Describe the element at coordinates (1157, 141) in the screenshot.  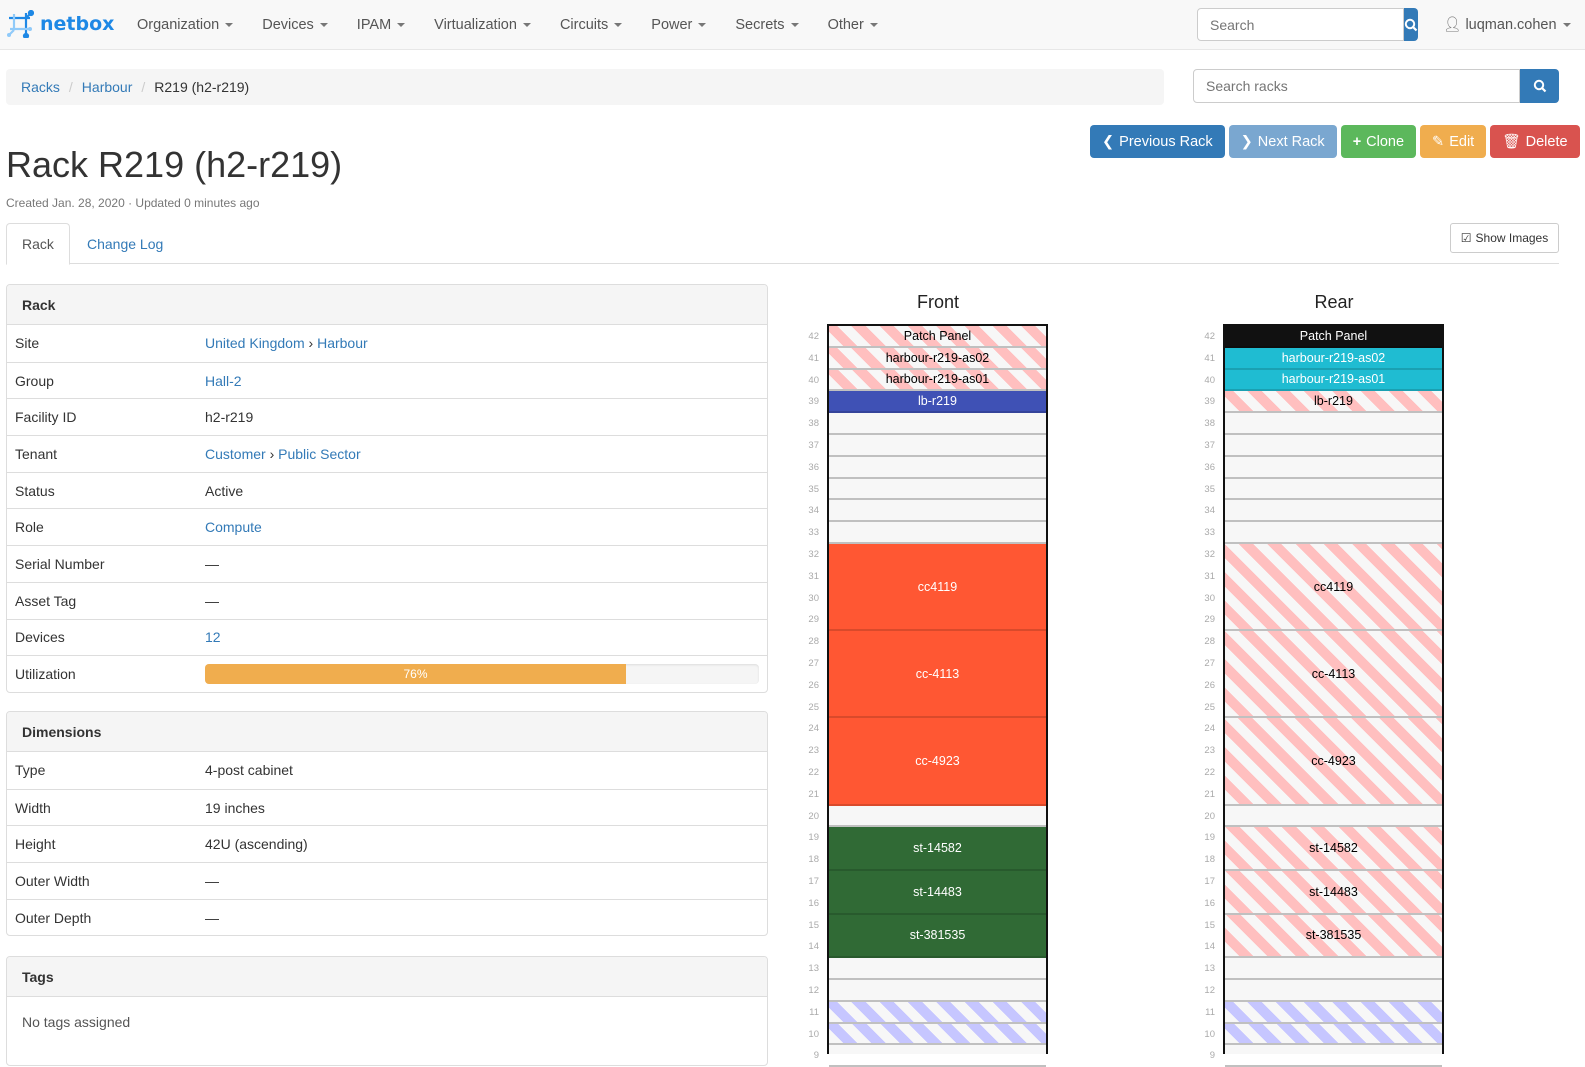
I see `previous-rack-button: ❮ Previous Rack` at that location.